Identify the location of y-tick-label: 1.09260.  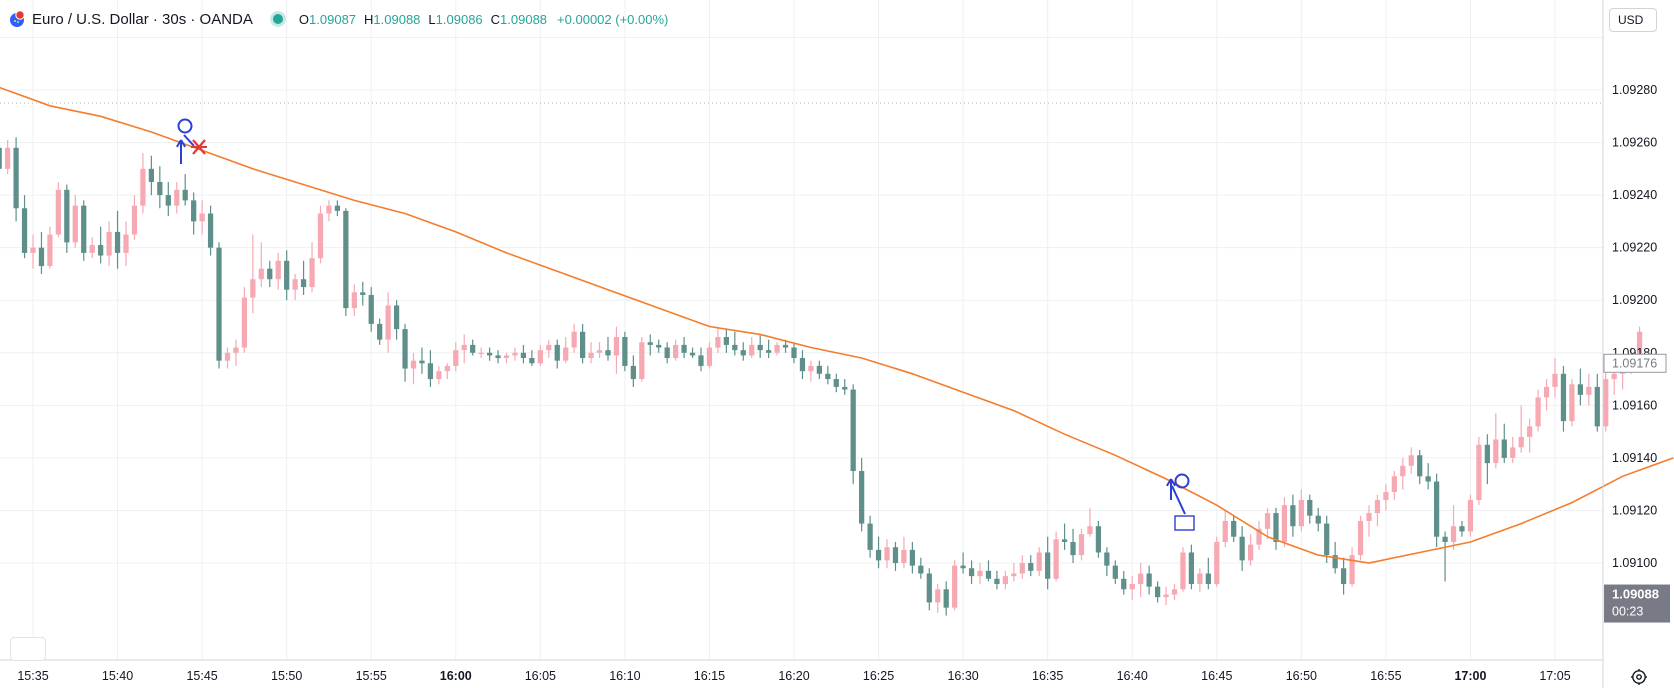
(1634, 143).